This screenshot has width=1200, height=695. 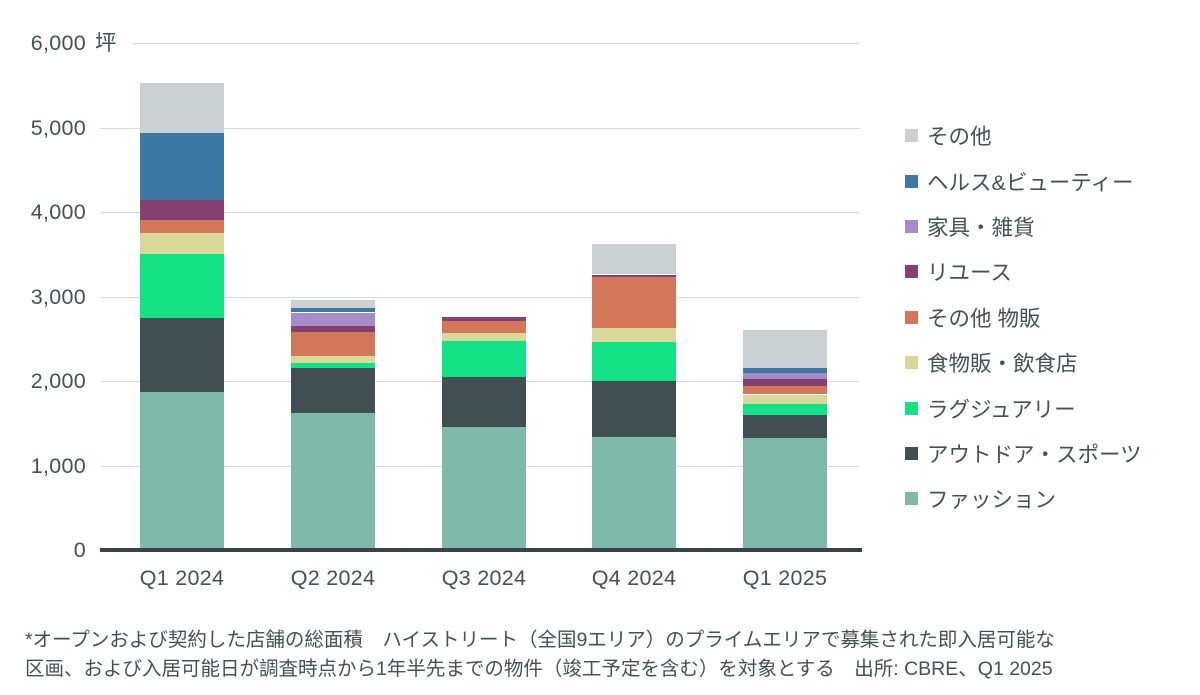 What do you see at coordinates (58, 127) in the screenshot?
I see `y-tick-label: 5,000` at bounding box center [58, 127].